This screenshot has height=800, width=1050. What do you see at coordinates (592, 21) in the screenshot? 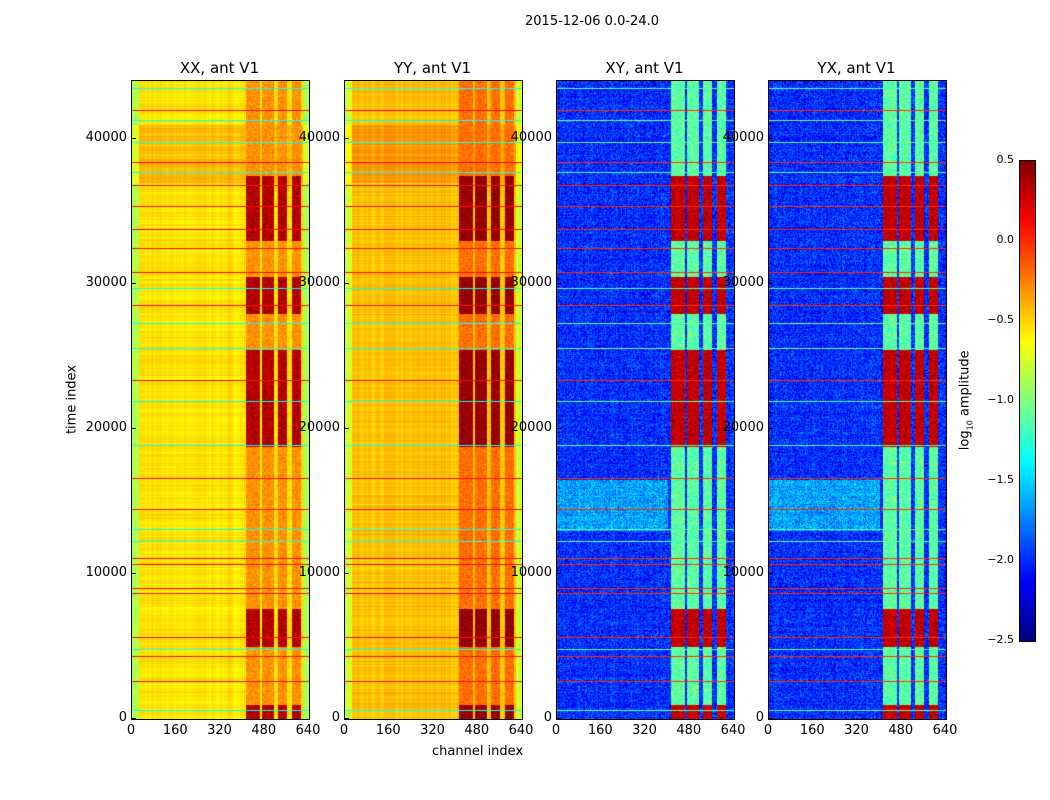
I see `figure-title: 2015-12-06 0.0-24.0` at bounding box center [592, 21].